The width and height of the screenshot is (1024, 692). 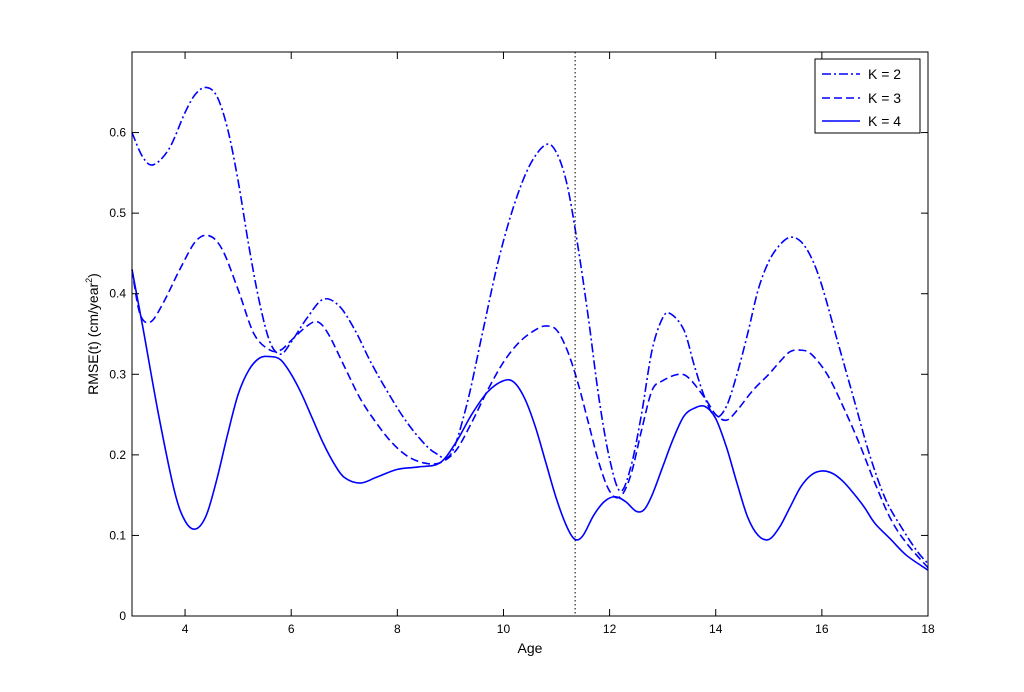 What do you see at coordinates (117, 374) in the screenshot?
I see `y-tick-label: 0.3` at bounding box center [117, 374].